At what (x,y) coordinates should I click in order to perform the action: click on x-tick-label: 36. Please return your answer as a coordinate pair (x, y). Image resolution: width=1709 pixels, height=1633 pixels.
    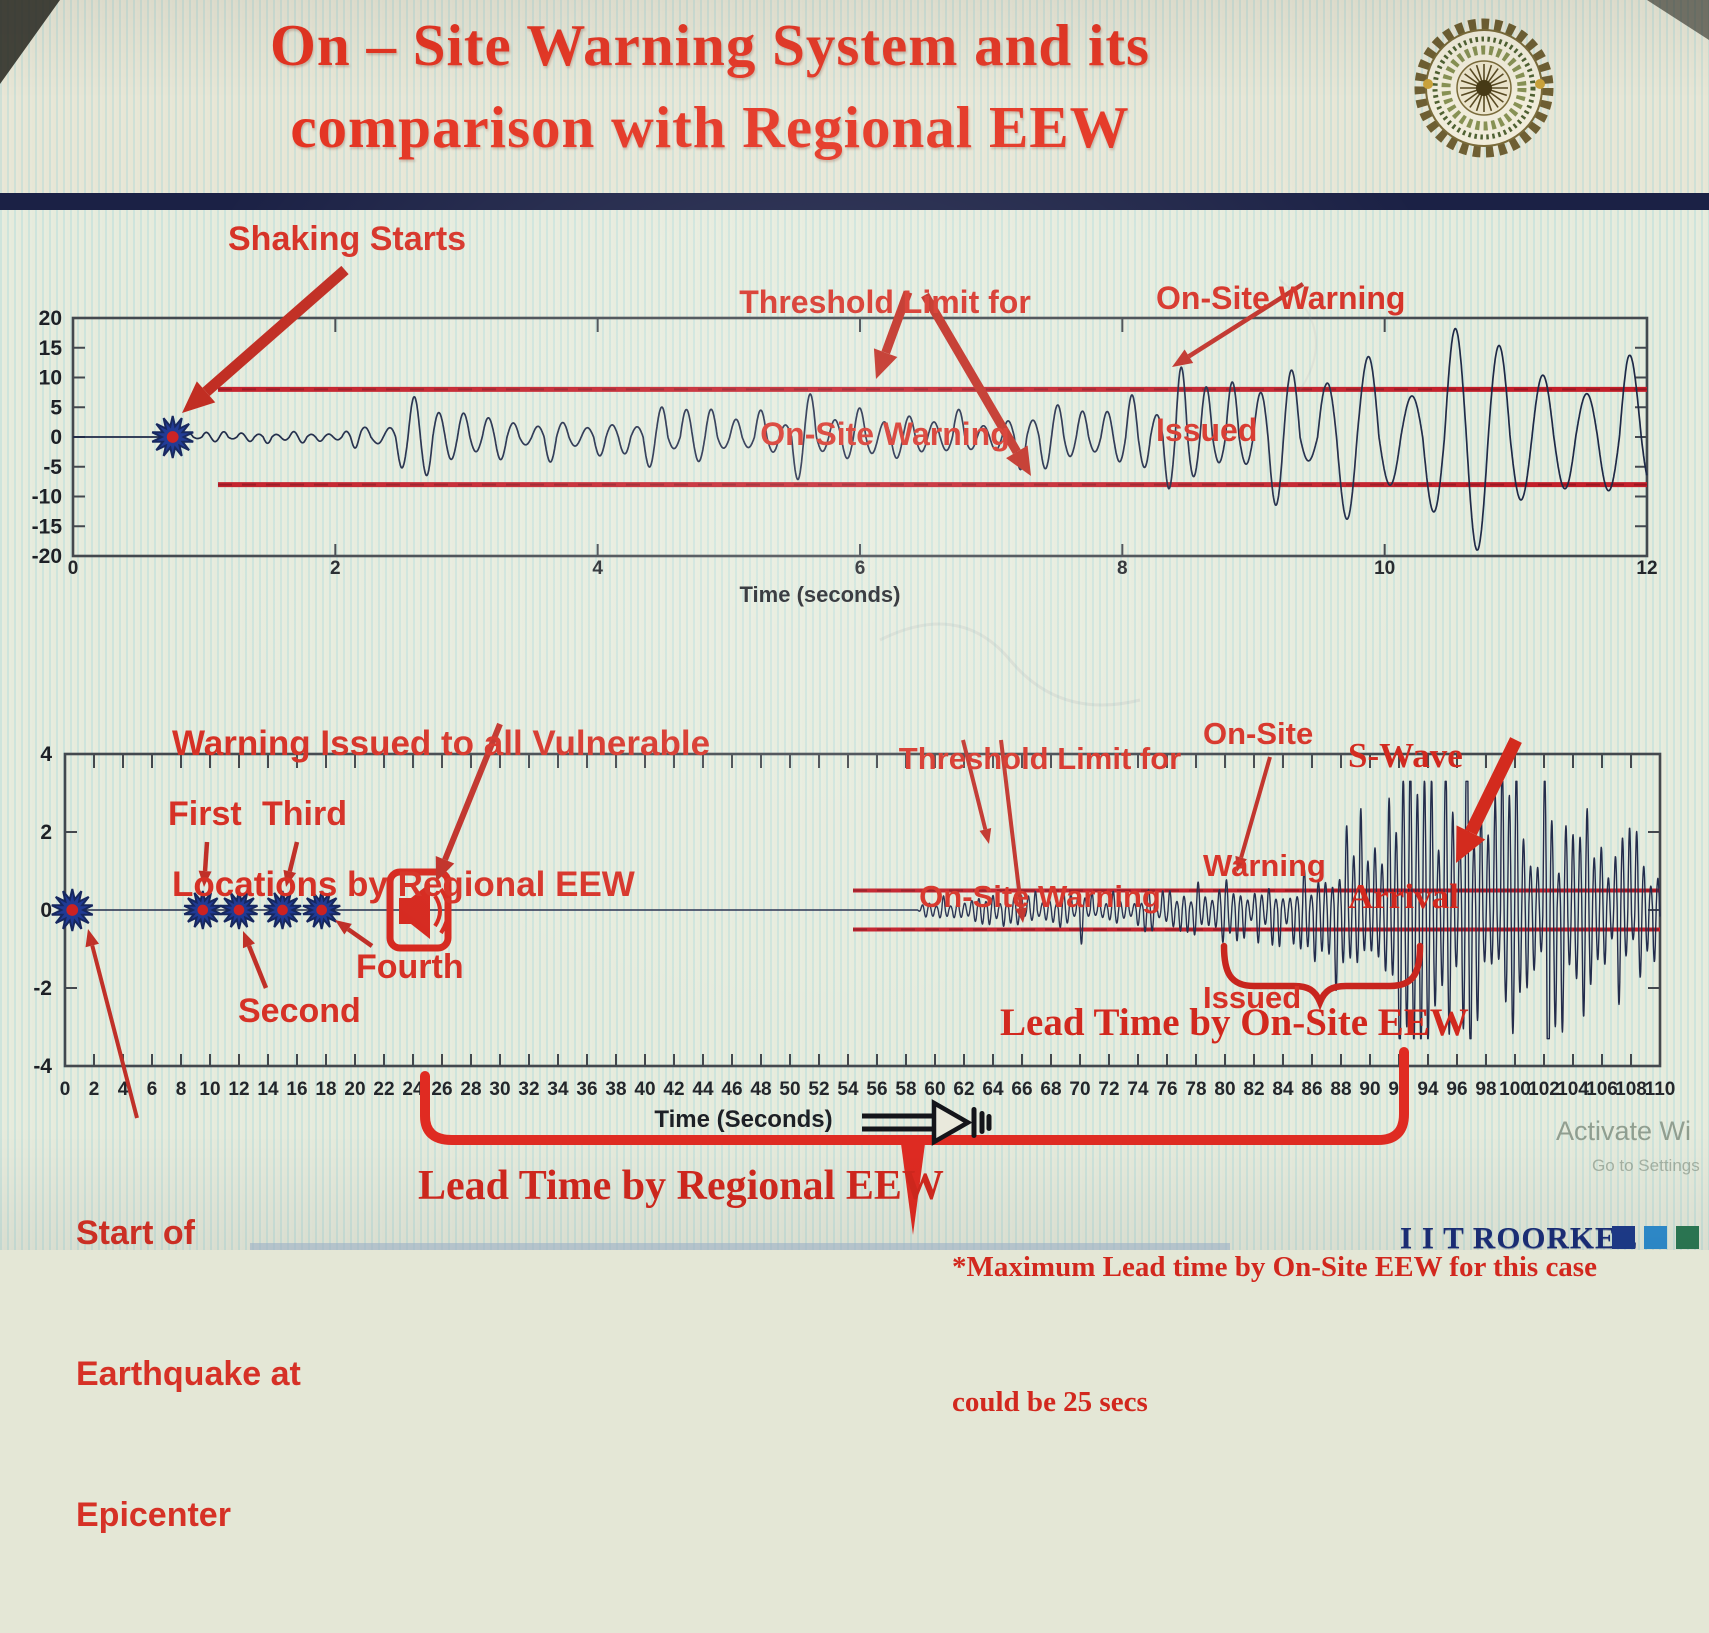
    Looking at the image, I should click on (586, 1089).